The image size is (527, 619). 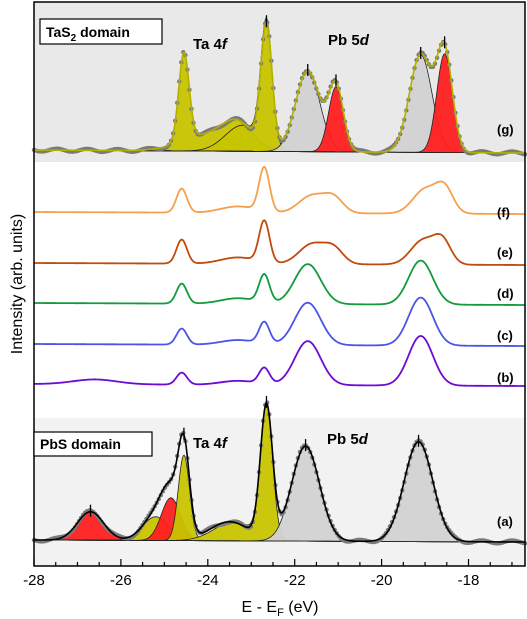 What do you see at coordinates (469, 580) in the screenshot?
I see `x-tick-label: -18` at bounding box center [469, 580].